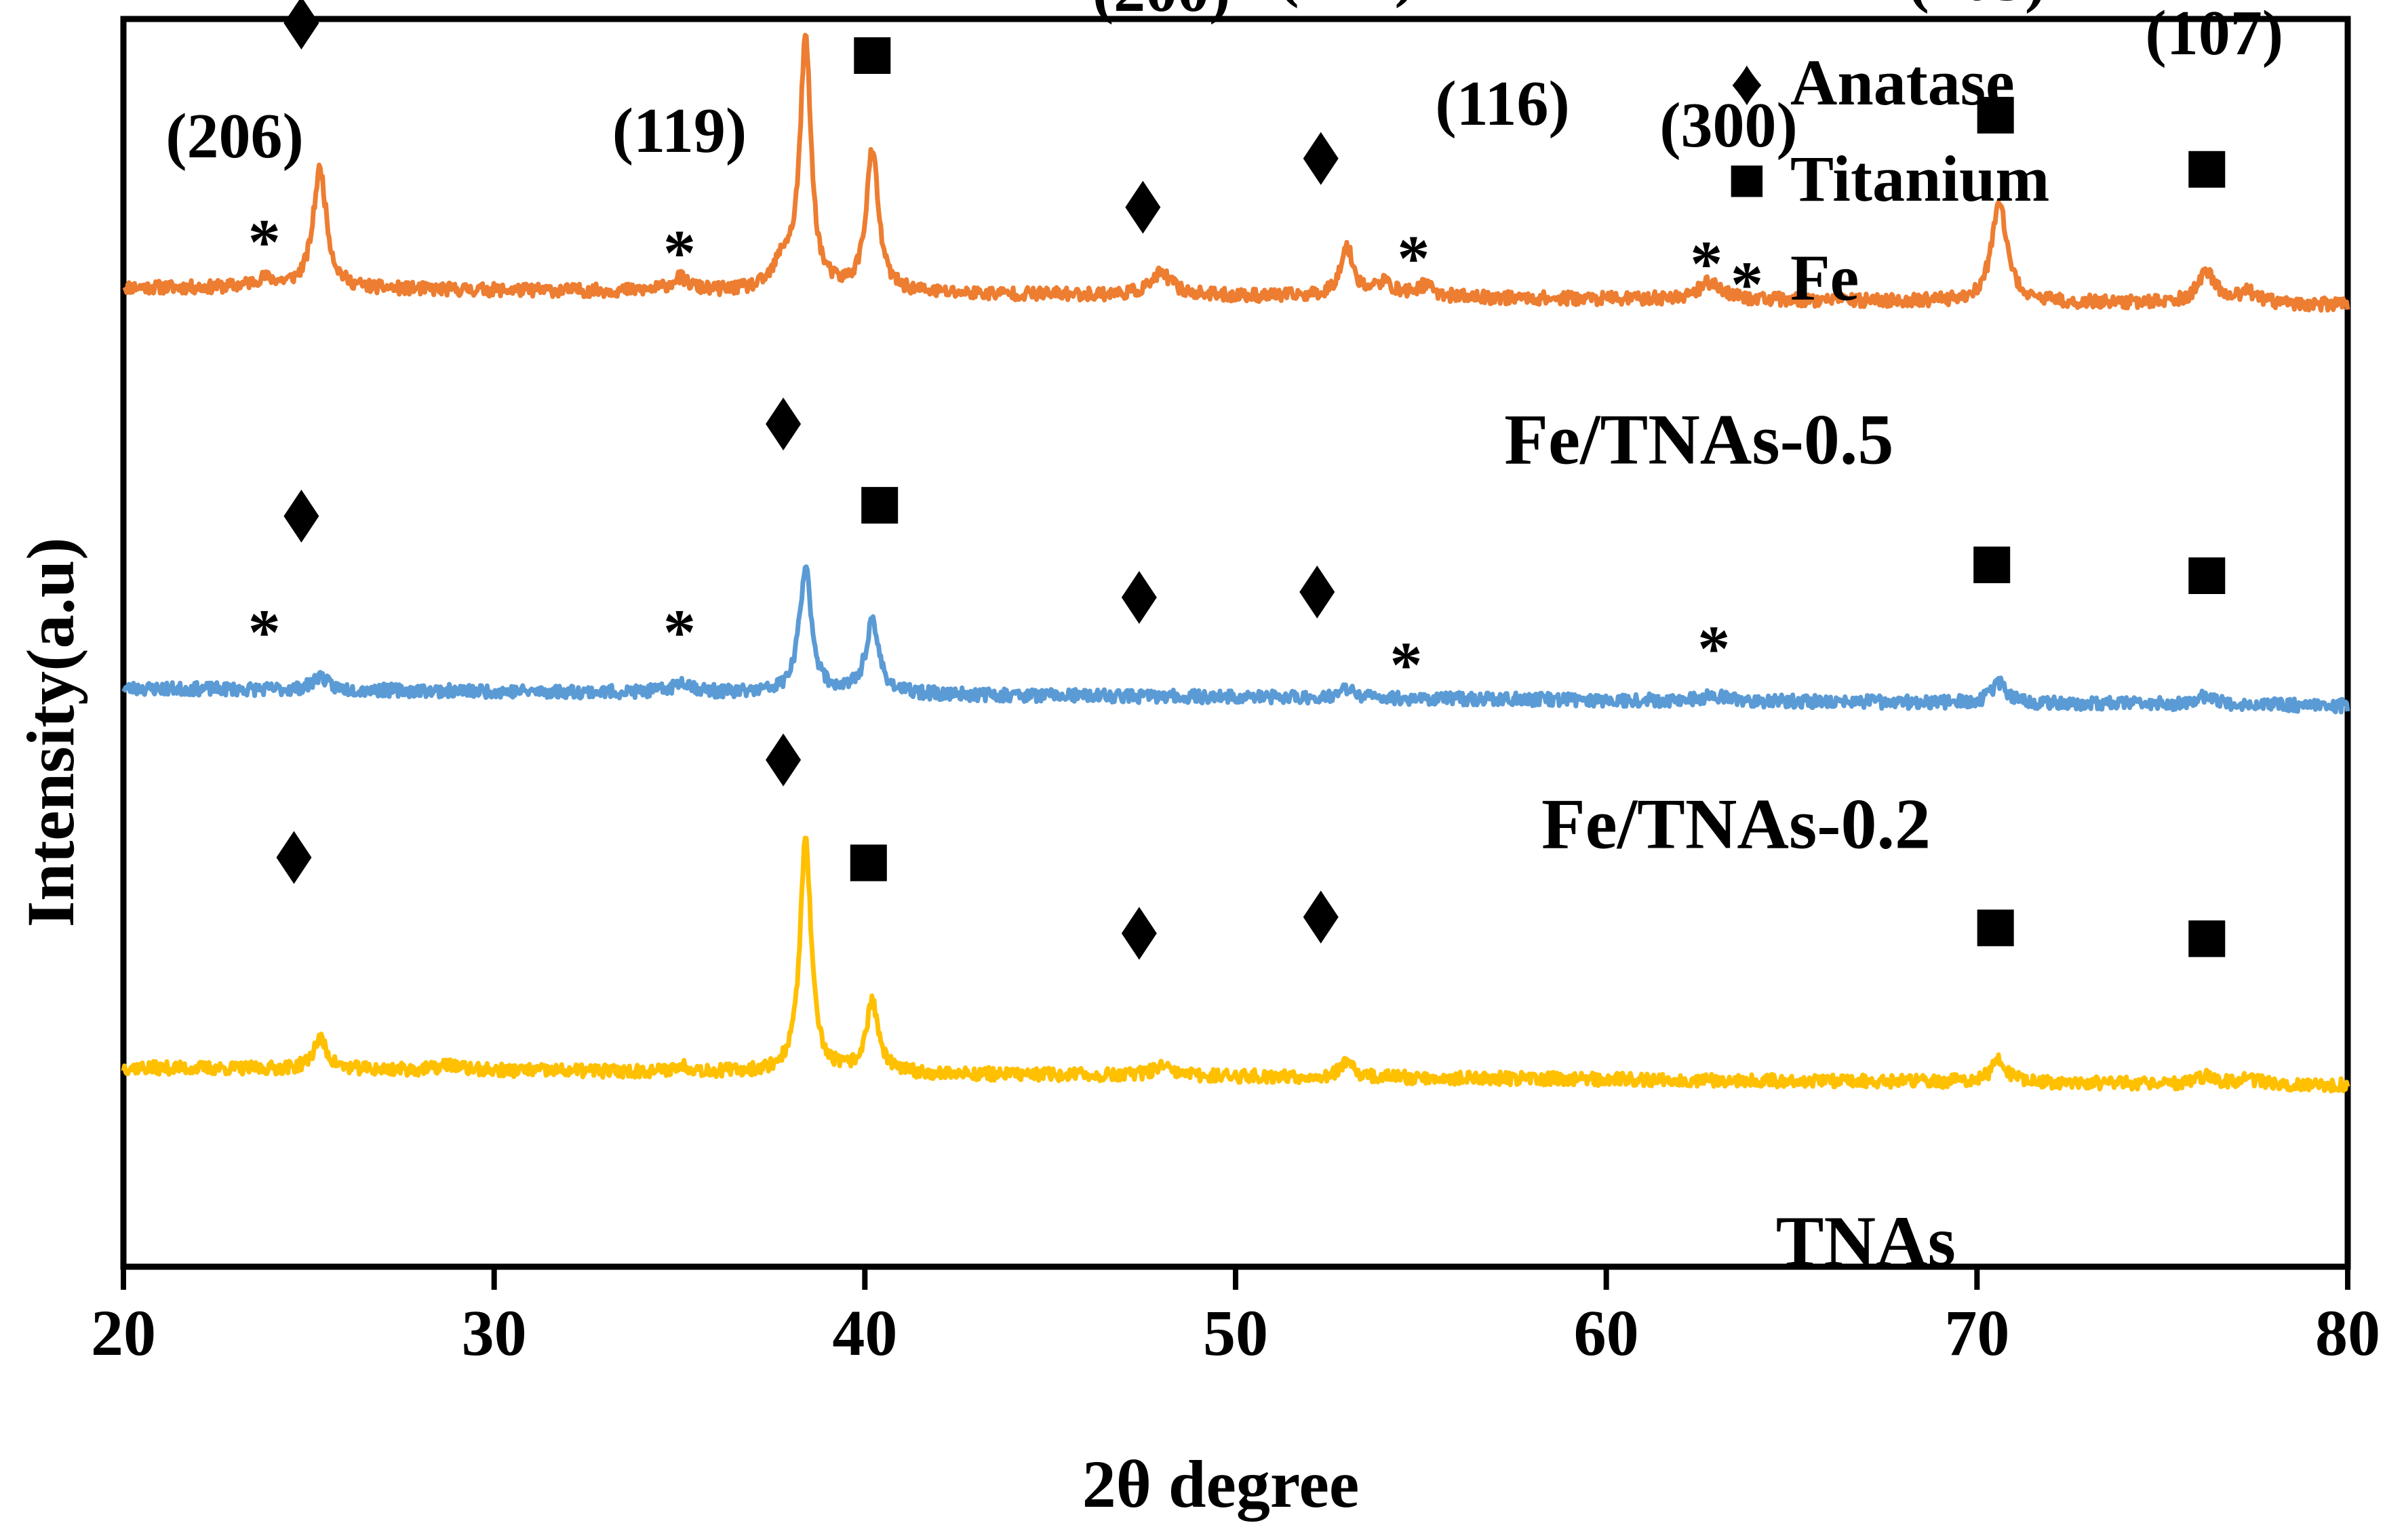 This screenshot has height=1540, width=2404. What do you see at coordinates (50, 732) in the screenshot?
I see `y-axis-title: Intensity(a.u)` at bounding box center [50, 732].